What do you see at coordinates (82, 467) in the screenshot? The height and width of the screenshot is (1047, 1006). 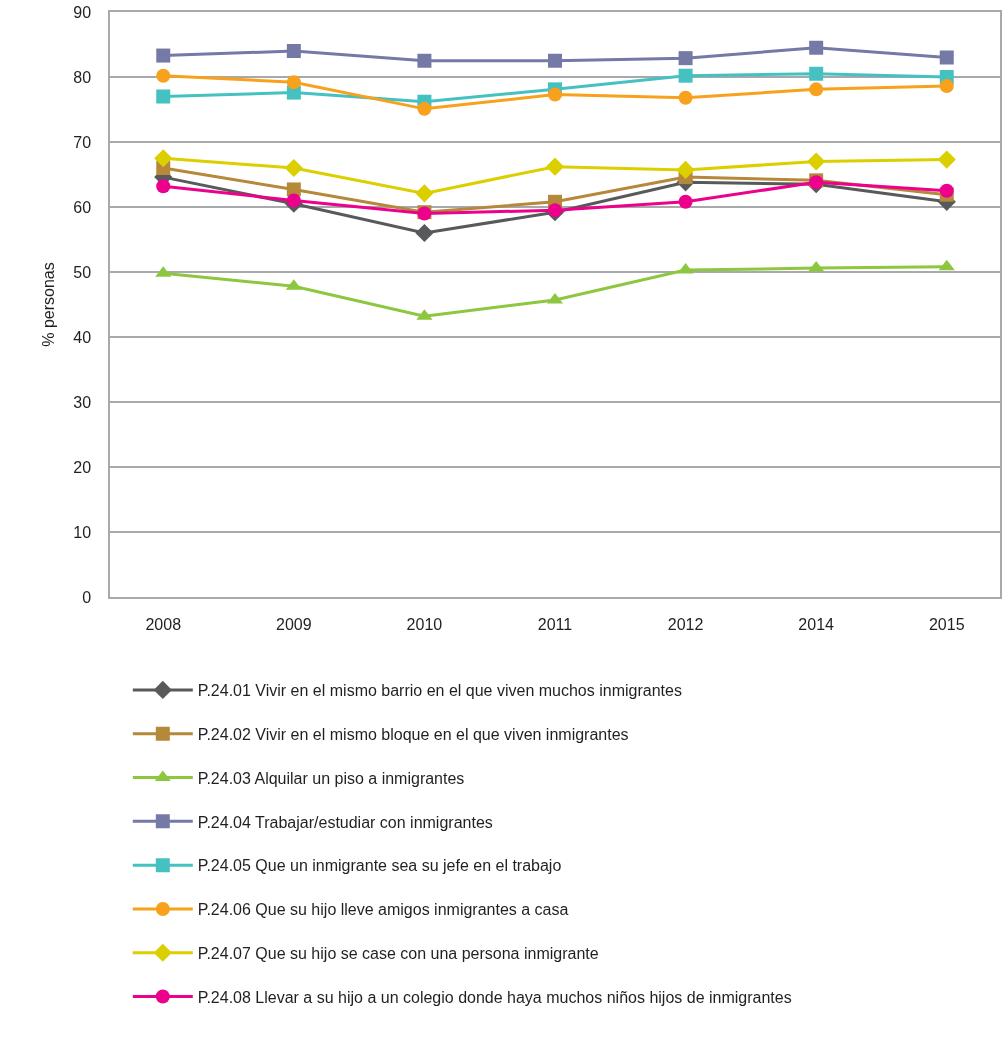 I see `y-tick-label: 20` at bounding box center [82, 467].